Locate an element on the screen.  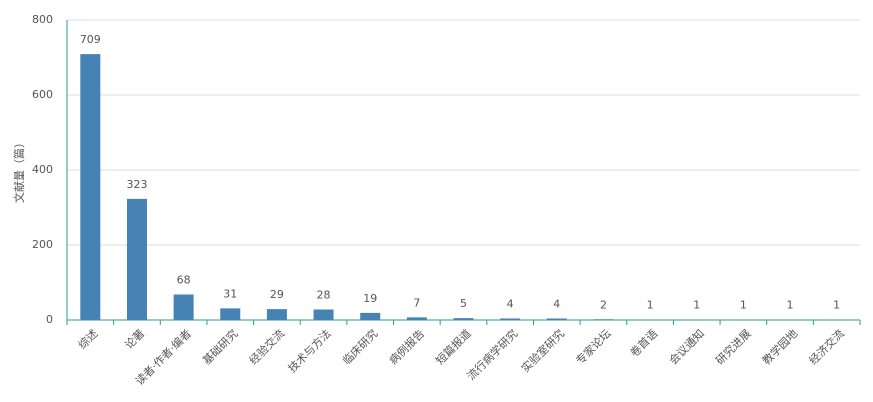
x-tick-label: 专家论坛 is located at coordinates (593, 346).